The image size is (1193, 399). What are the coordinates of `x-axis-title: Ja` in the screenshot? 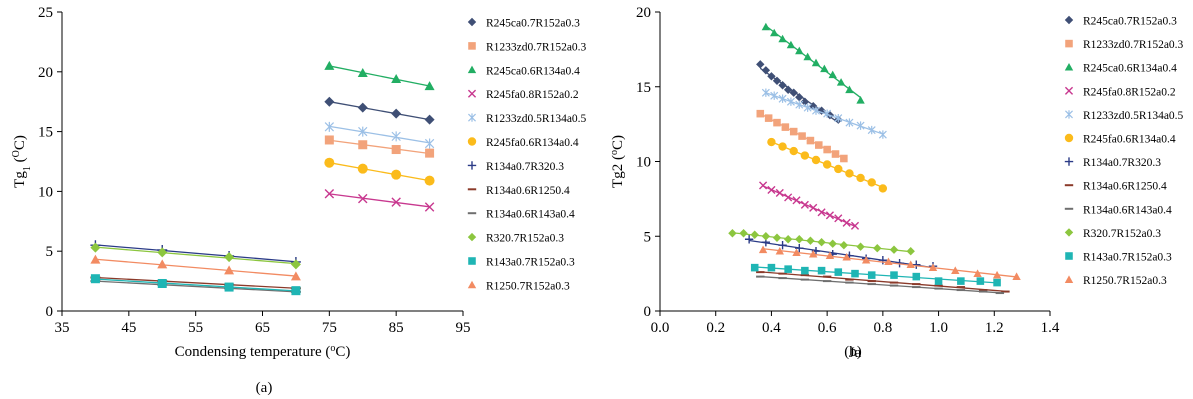 It's located at (855, 353).